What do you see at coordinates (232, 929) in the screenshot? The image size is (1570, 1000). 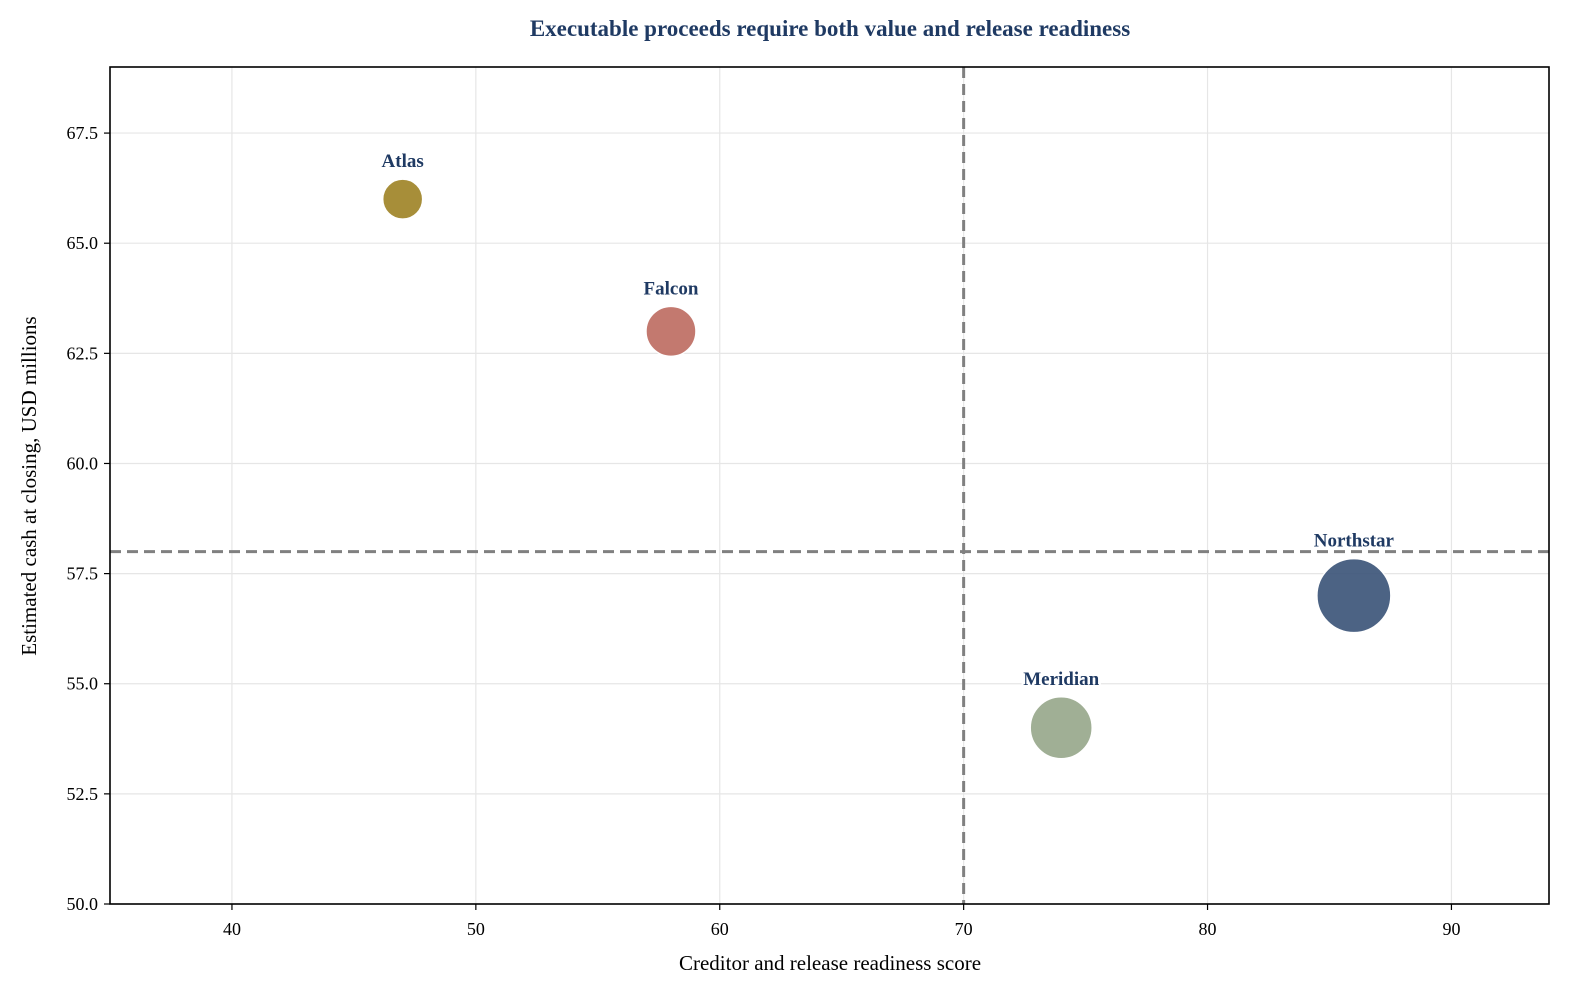 I see `x-tick-label: 40` at bounding box center [232, 929].